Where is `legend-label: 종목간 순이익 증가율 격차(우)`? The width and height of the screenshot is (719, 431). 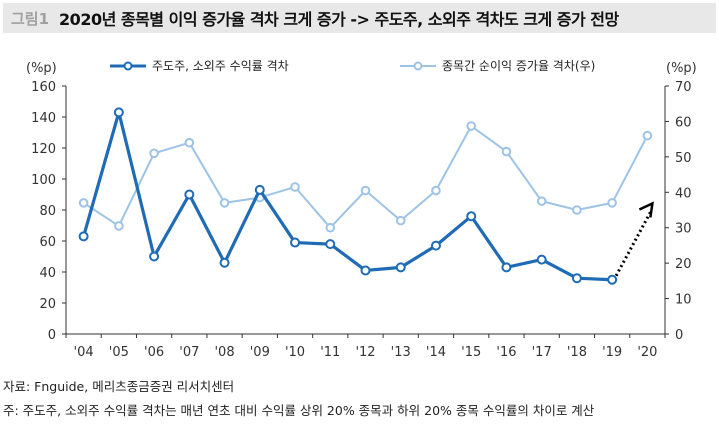
legend-label: 종목간 순이익 증가율 격차(우) is located at coordinates (518, 66).